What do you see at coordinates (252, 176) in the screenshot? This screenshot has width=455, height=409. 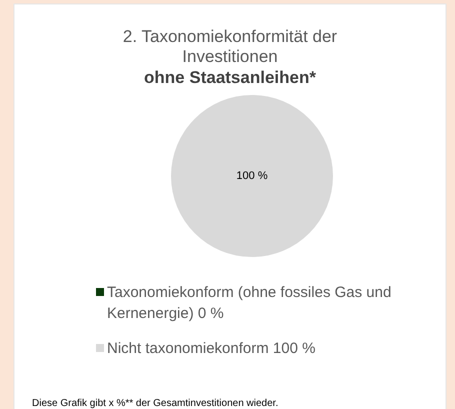 I see `data-label: 100 %` at bounding box center [252, 176].